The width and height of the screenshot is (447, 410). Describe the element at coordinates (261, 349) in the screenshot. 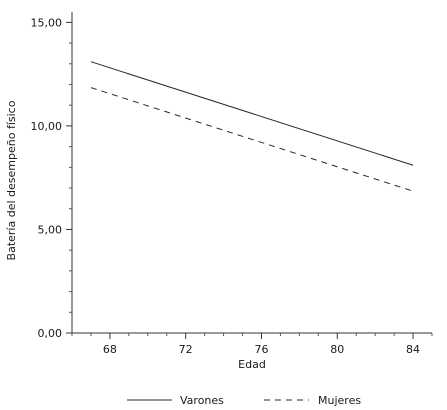

I see `x-tick-label: 76` at that location.